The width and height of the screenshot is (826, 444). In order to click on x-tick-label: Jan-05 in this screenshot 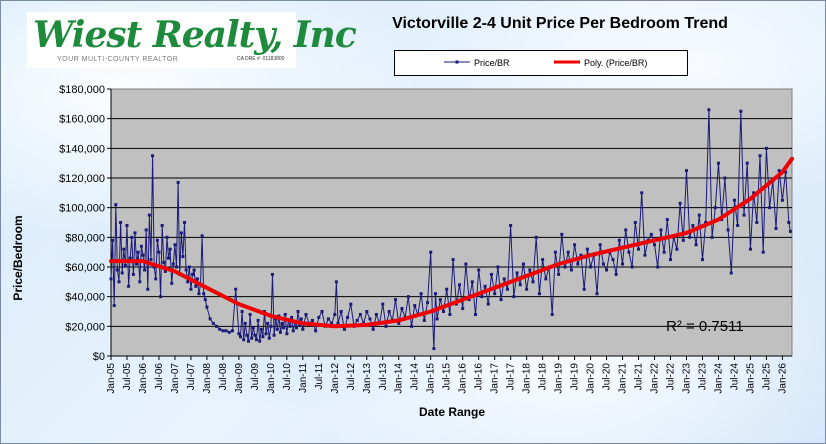, I will do `click(111, 378)`.